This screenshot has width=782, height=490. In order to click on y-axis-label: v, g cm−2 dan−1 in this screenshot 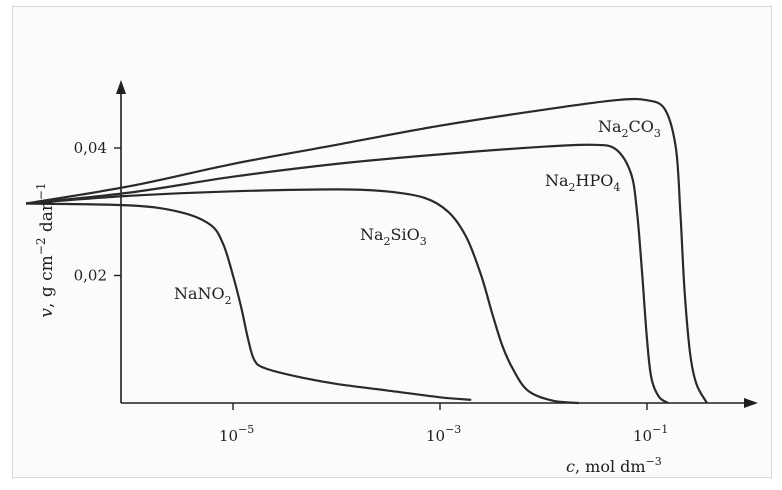, I will do `click(45, 249)`.